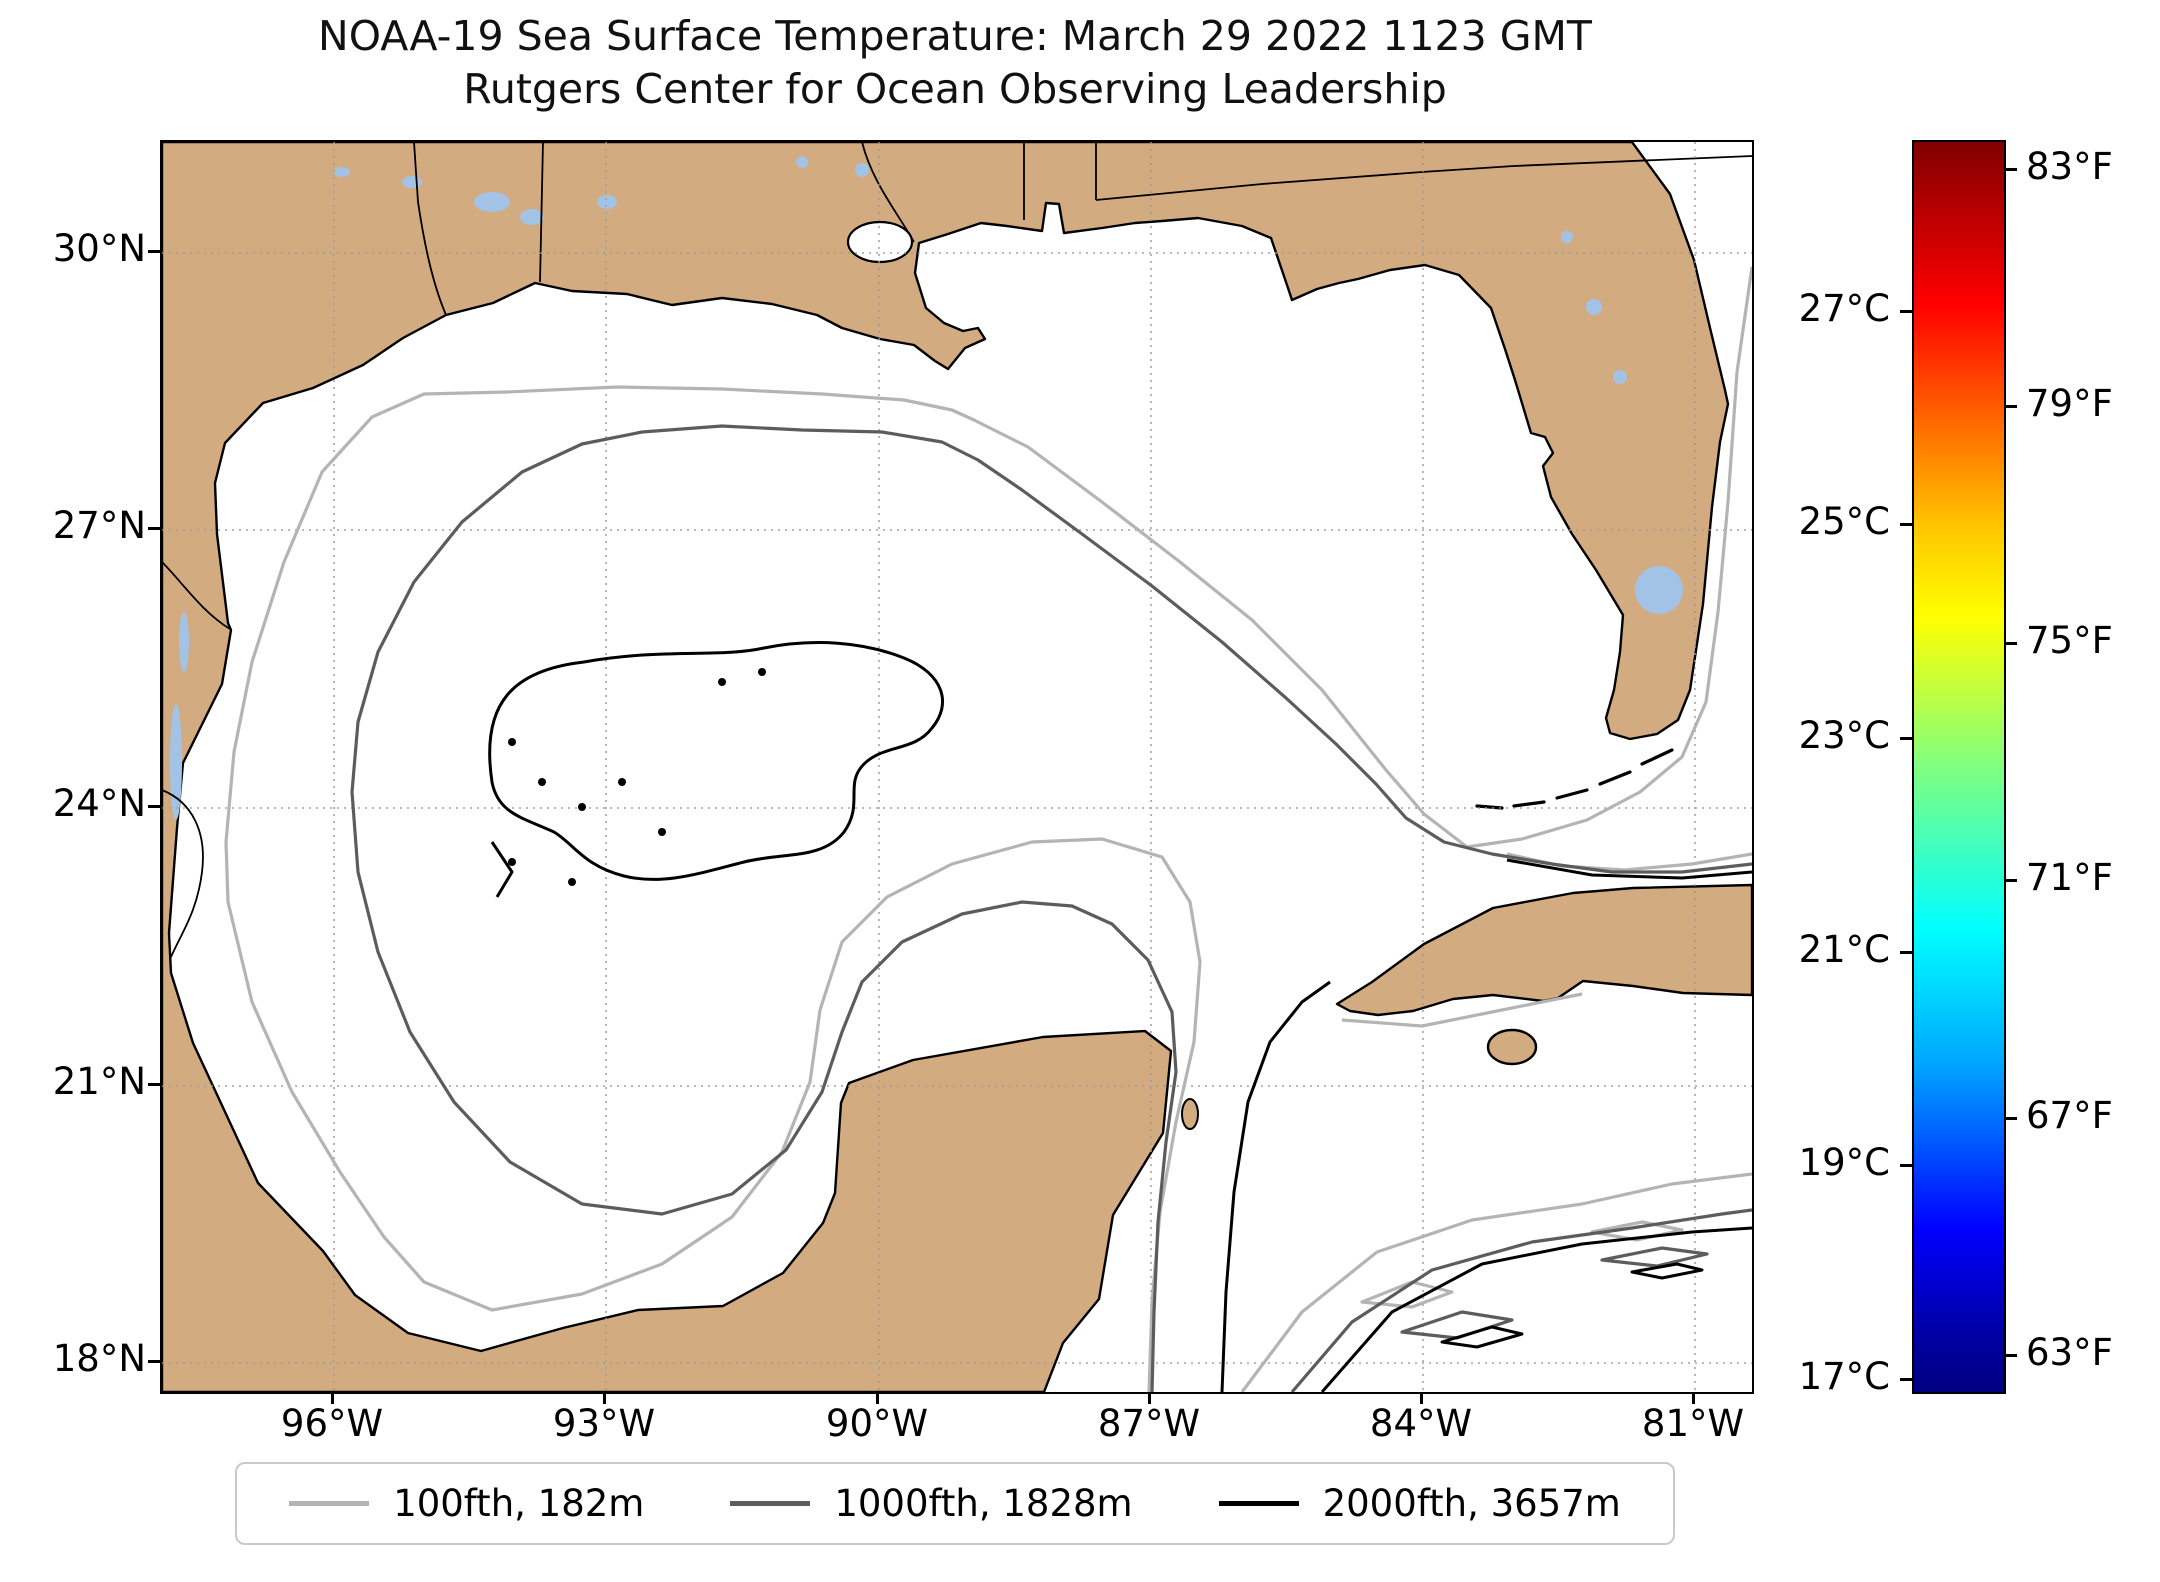  I want to click on colorbar-fahrenheit-label: 83°F, so click(2069, 166).